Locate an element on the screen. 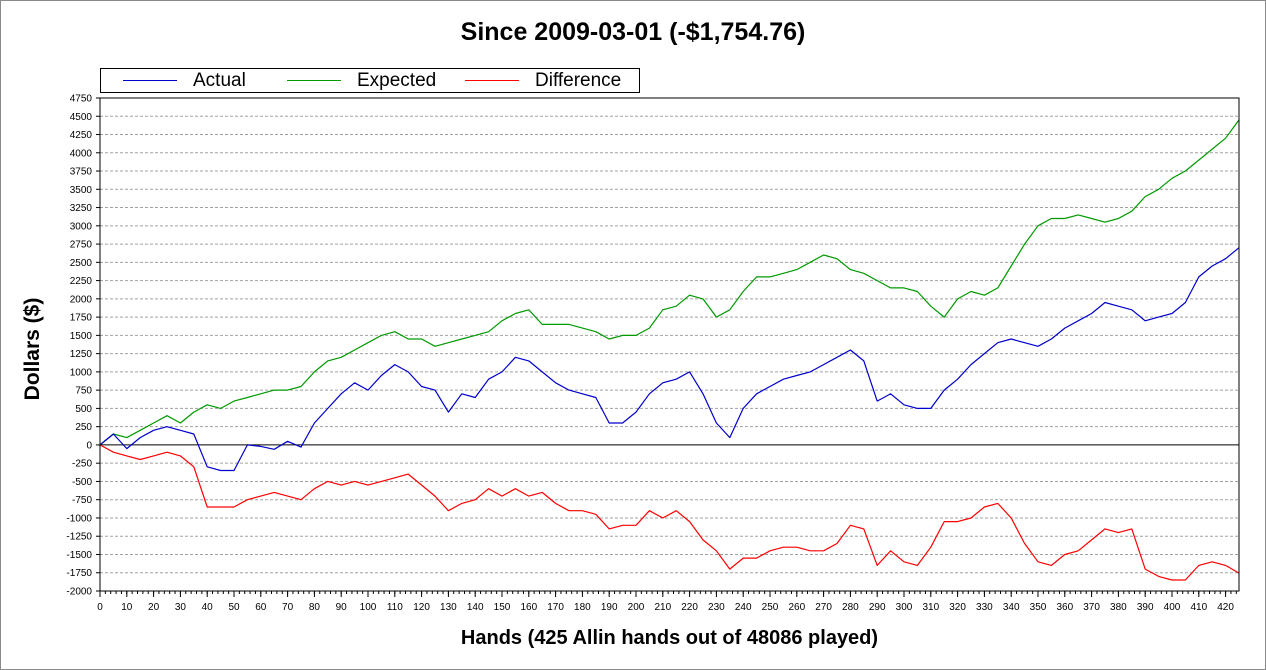 The image size is (1266, 670). y-tick-label: 4000 is located at coordinates (81, 153).